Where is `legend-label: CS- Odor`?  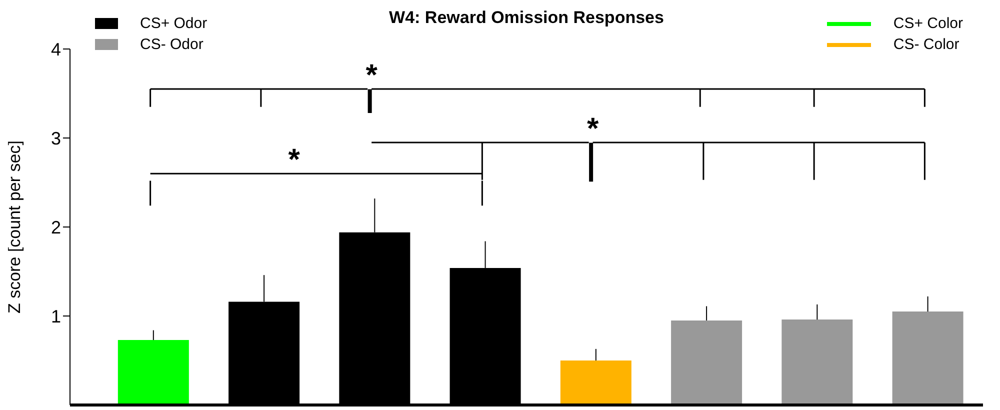
legend-label: CS- Odor is located at coordinates (172, 44).